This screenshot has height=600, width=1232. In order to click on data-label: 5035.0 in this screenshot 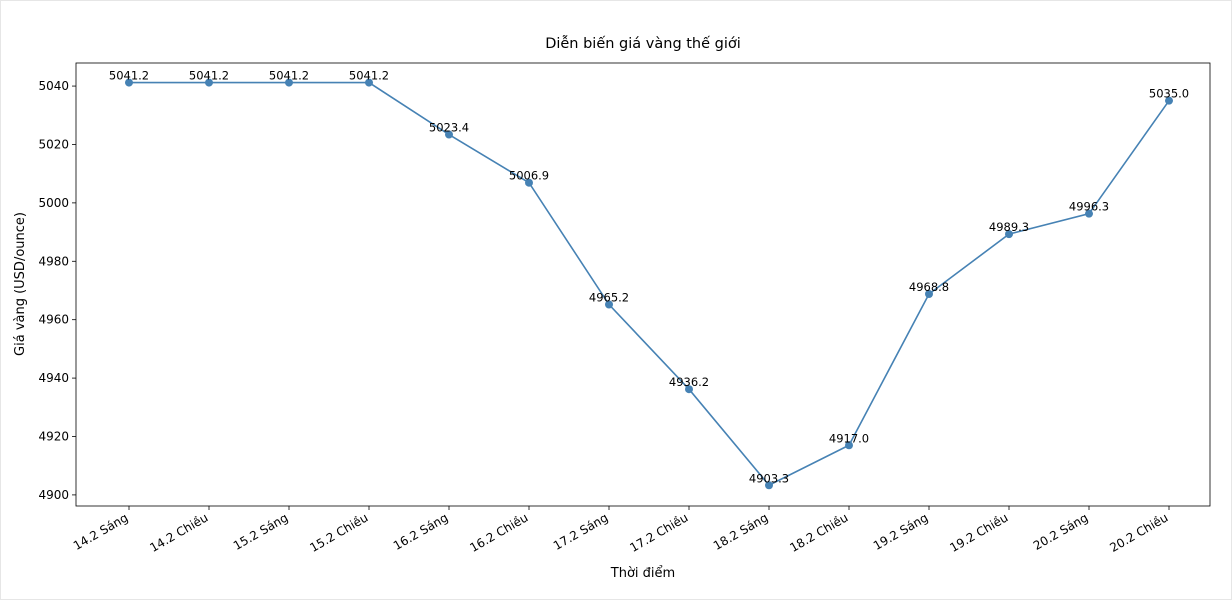, I will do `click(1169, 94)`.